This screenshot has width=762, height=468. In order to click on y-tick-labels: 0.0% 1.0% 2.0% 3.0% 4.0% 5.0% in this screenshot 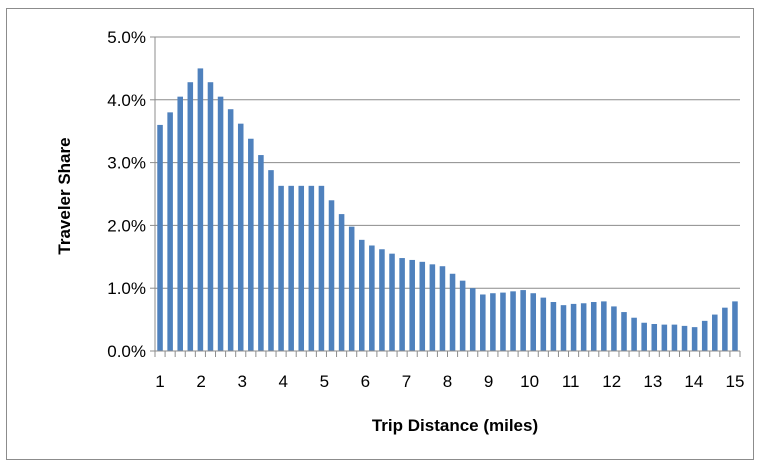, I will do `click(126, 194)`.